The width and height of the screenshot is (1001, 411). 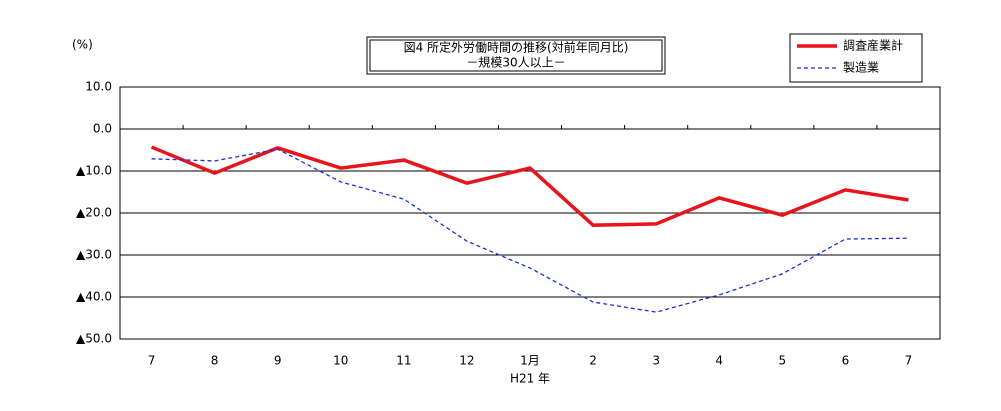 I want to click on y-tick-label: ▲50.0, so click(x=94, y=339).